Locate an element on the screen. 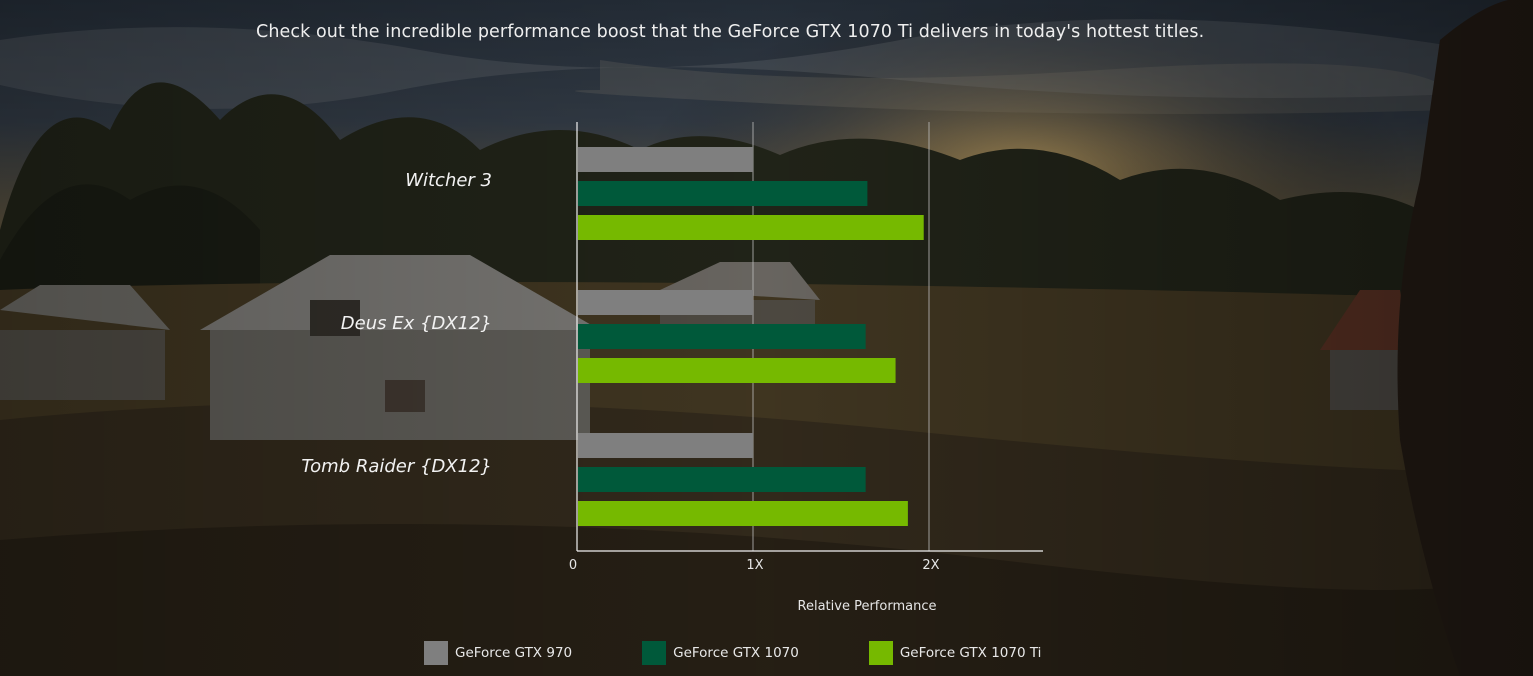  bar-tomb-raider-gtx-1070-ti is located at coordinates (743, 513).